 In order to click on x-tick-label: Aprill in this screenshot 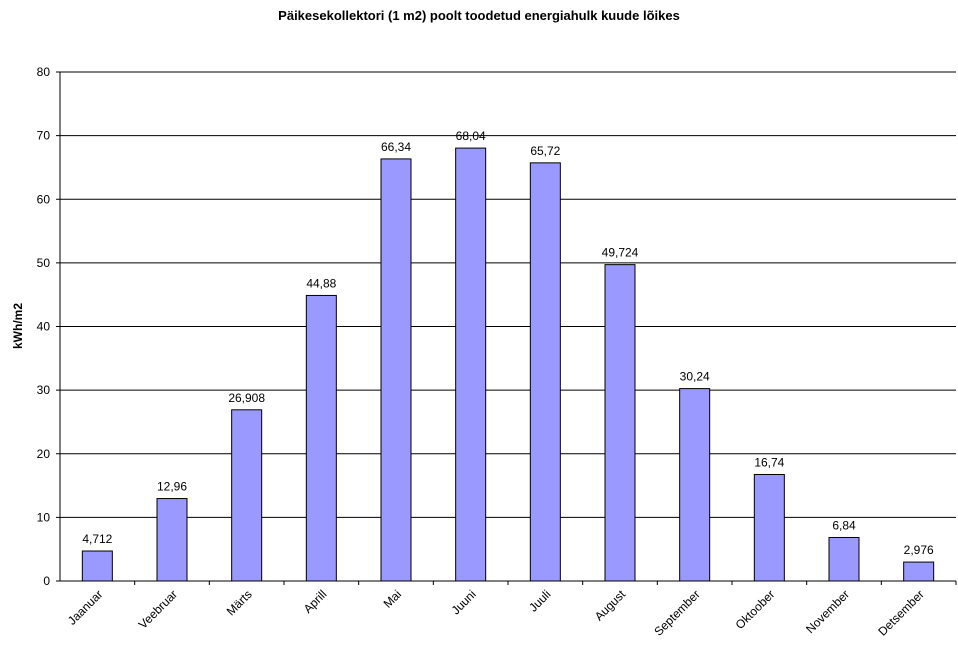, I will do `click(315, 601)`.